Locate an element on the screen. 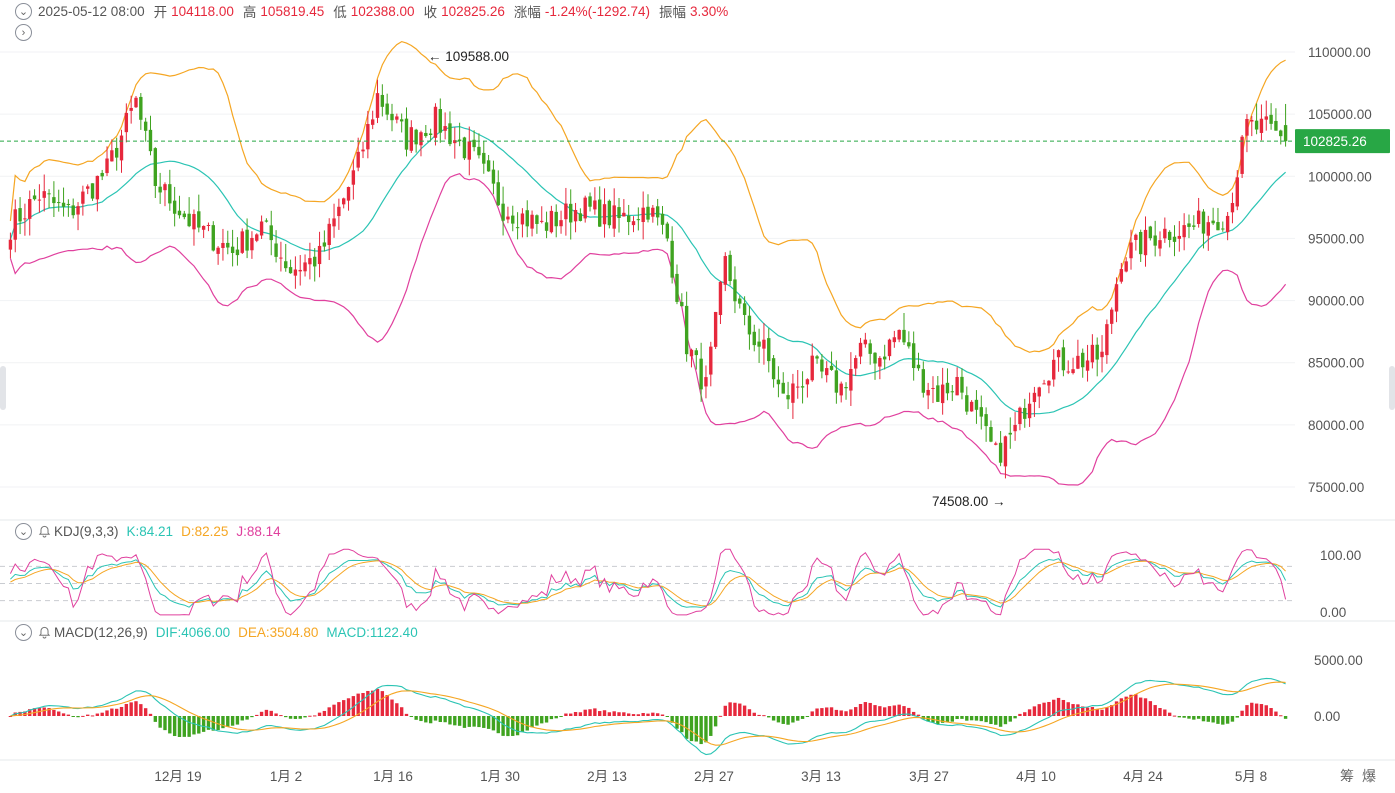 The height and width of the screenshot is (793, 1395). time-tick-label: 1月 30 is located at coordinates (500, 776).